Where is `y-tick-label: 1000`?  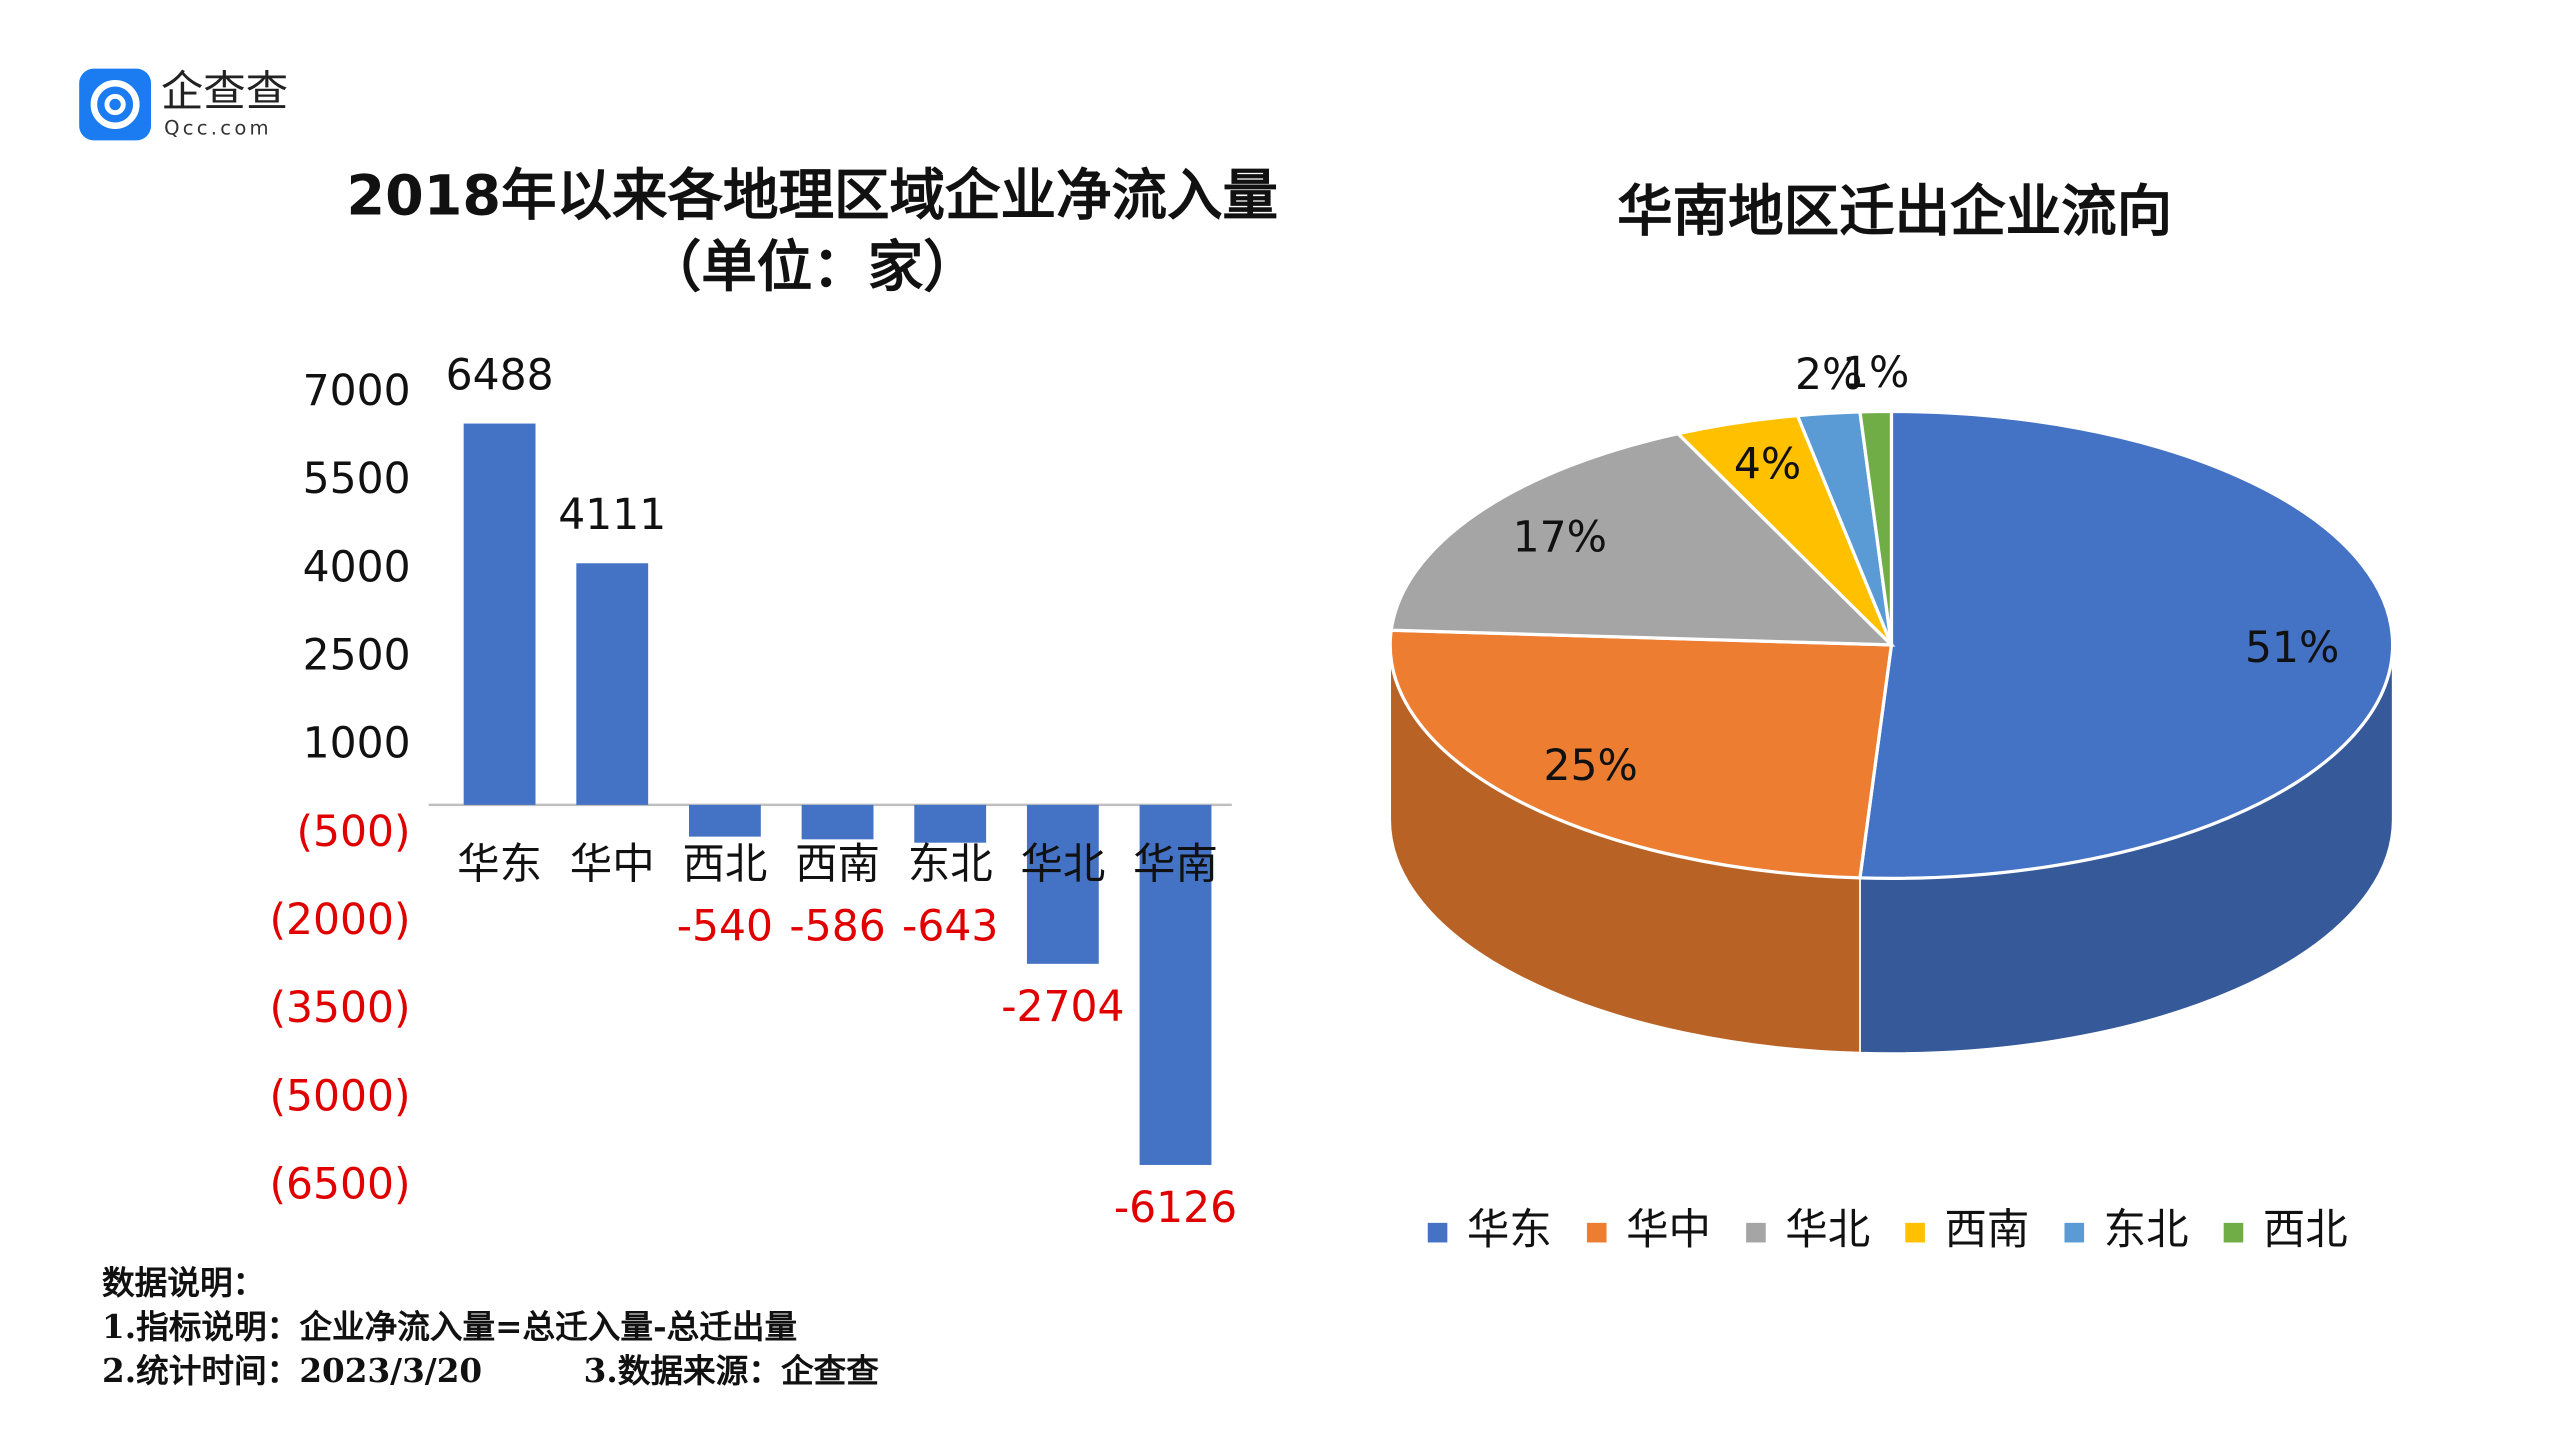
y-tick-label: 1000 is located at coordinates (357, 744).